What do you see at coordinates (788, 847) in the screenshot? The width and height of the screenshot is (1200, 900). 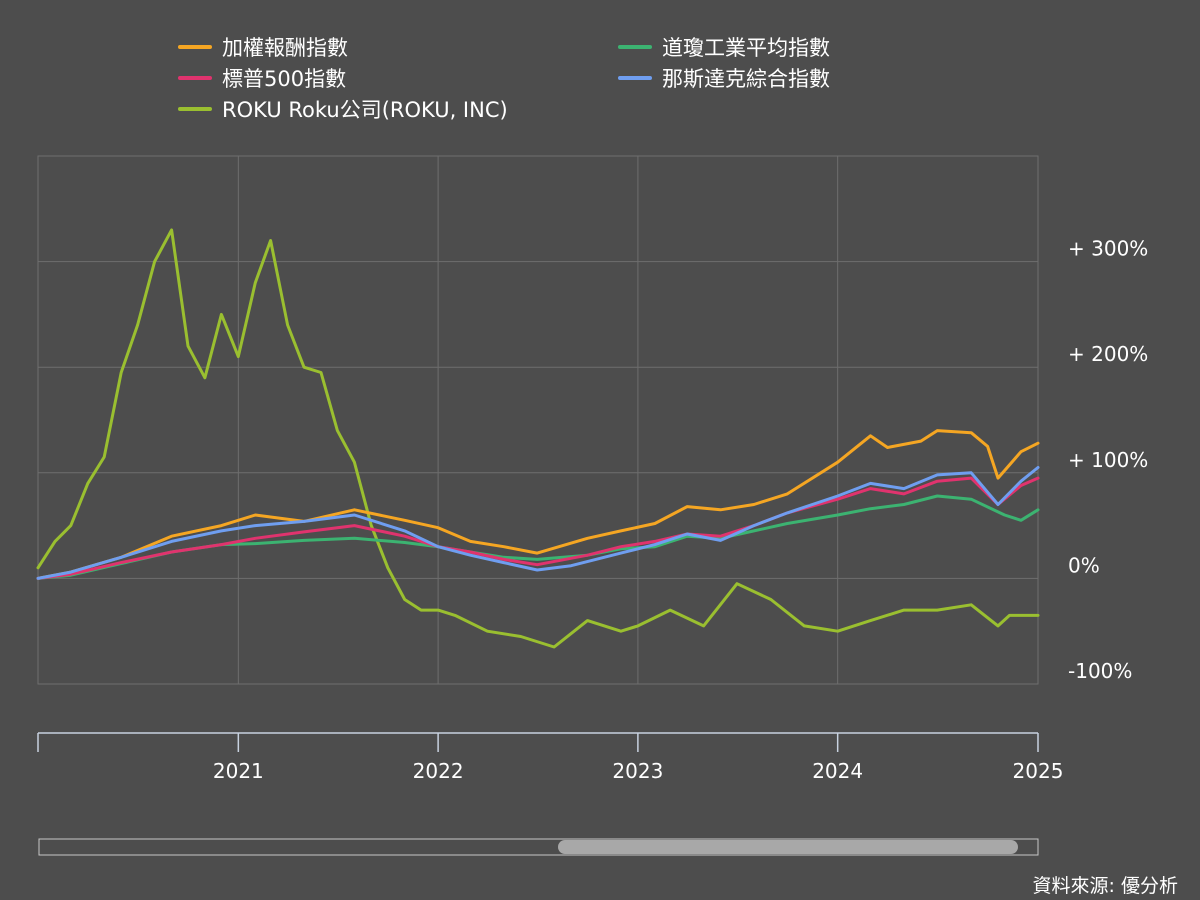 I see `scrollbar-thumb` at bounding box center [788, 847].